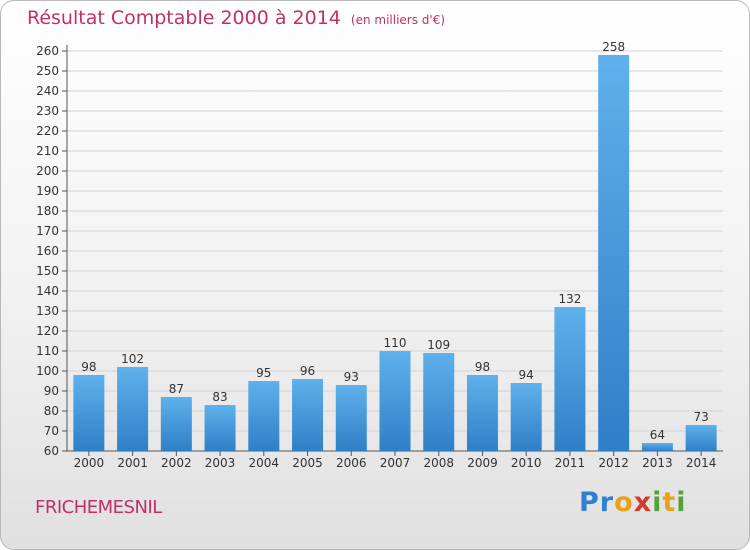 Image resolution: width=750 pixels, height=550 pixels. What do you see at coordinates (613, 463) in the screenshot?
I see `x-tick-label: 2012` at bounding box center [613, 463].